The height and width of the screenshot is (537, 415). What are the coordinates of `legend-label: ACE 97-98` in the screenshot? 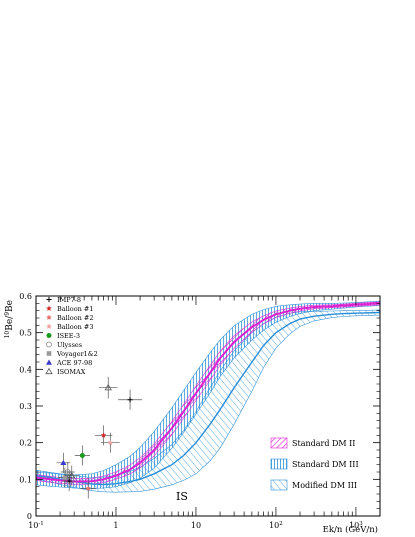 It's located at (74, 363).